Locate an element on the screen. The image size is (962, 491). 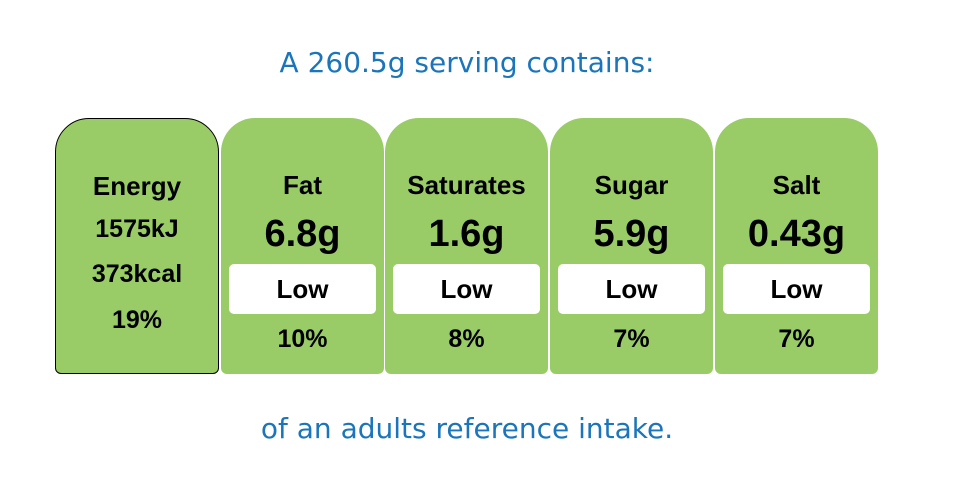
nutrient-card: Sugar 5.9g Low 7% is located at coordinates (631, 246).